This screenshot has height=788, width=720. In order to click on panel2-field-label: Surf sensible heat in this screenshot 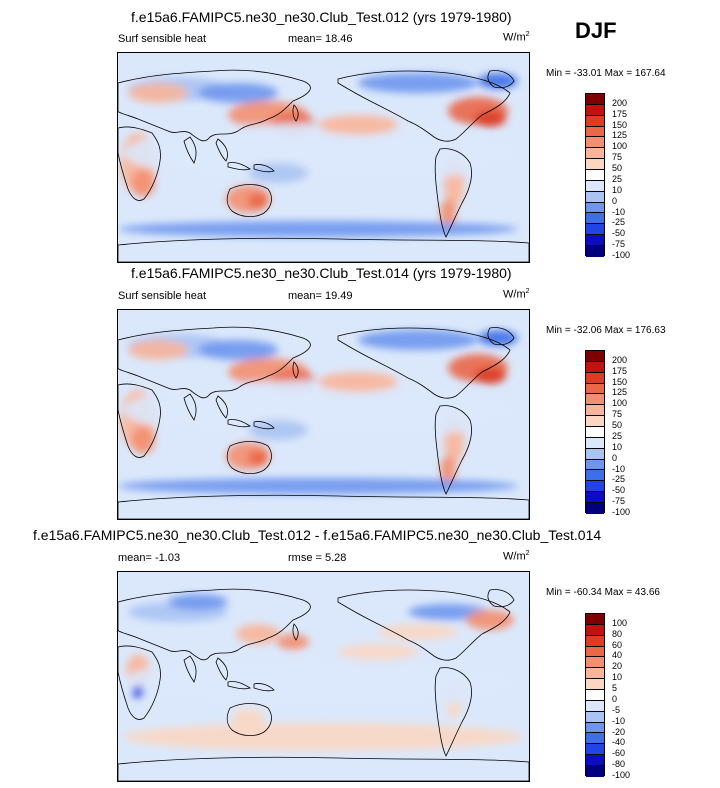, I will do `click(162, 296)`.